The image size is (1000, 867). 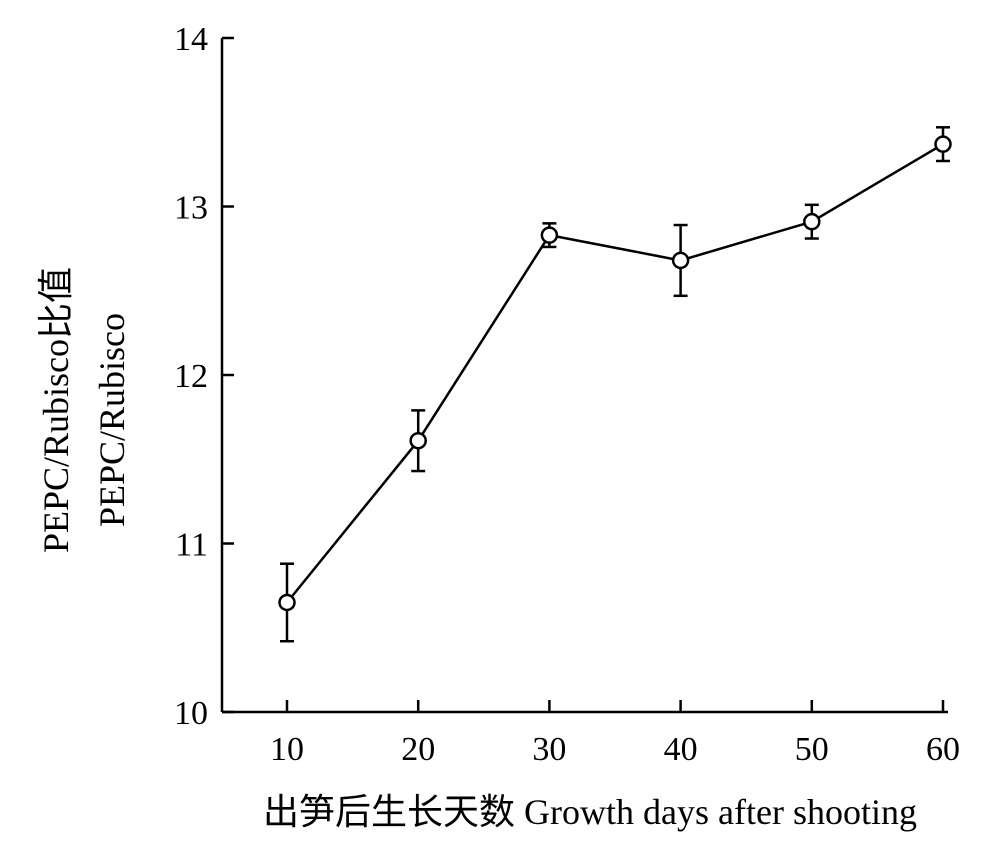 What do you see at coordinates (591, 734) in the screenshot?
I see `x-axis: 10 20 30 40 50 60` at bounding box center [591, 734].